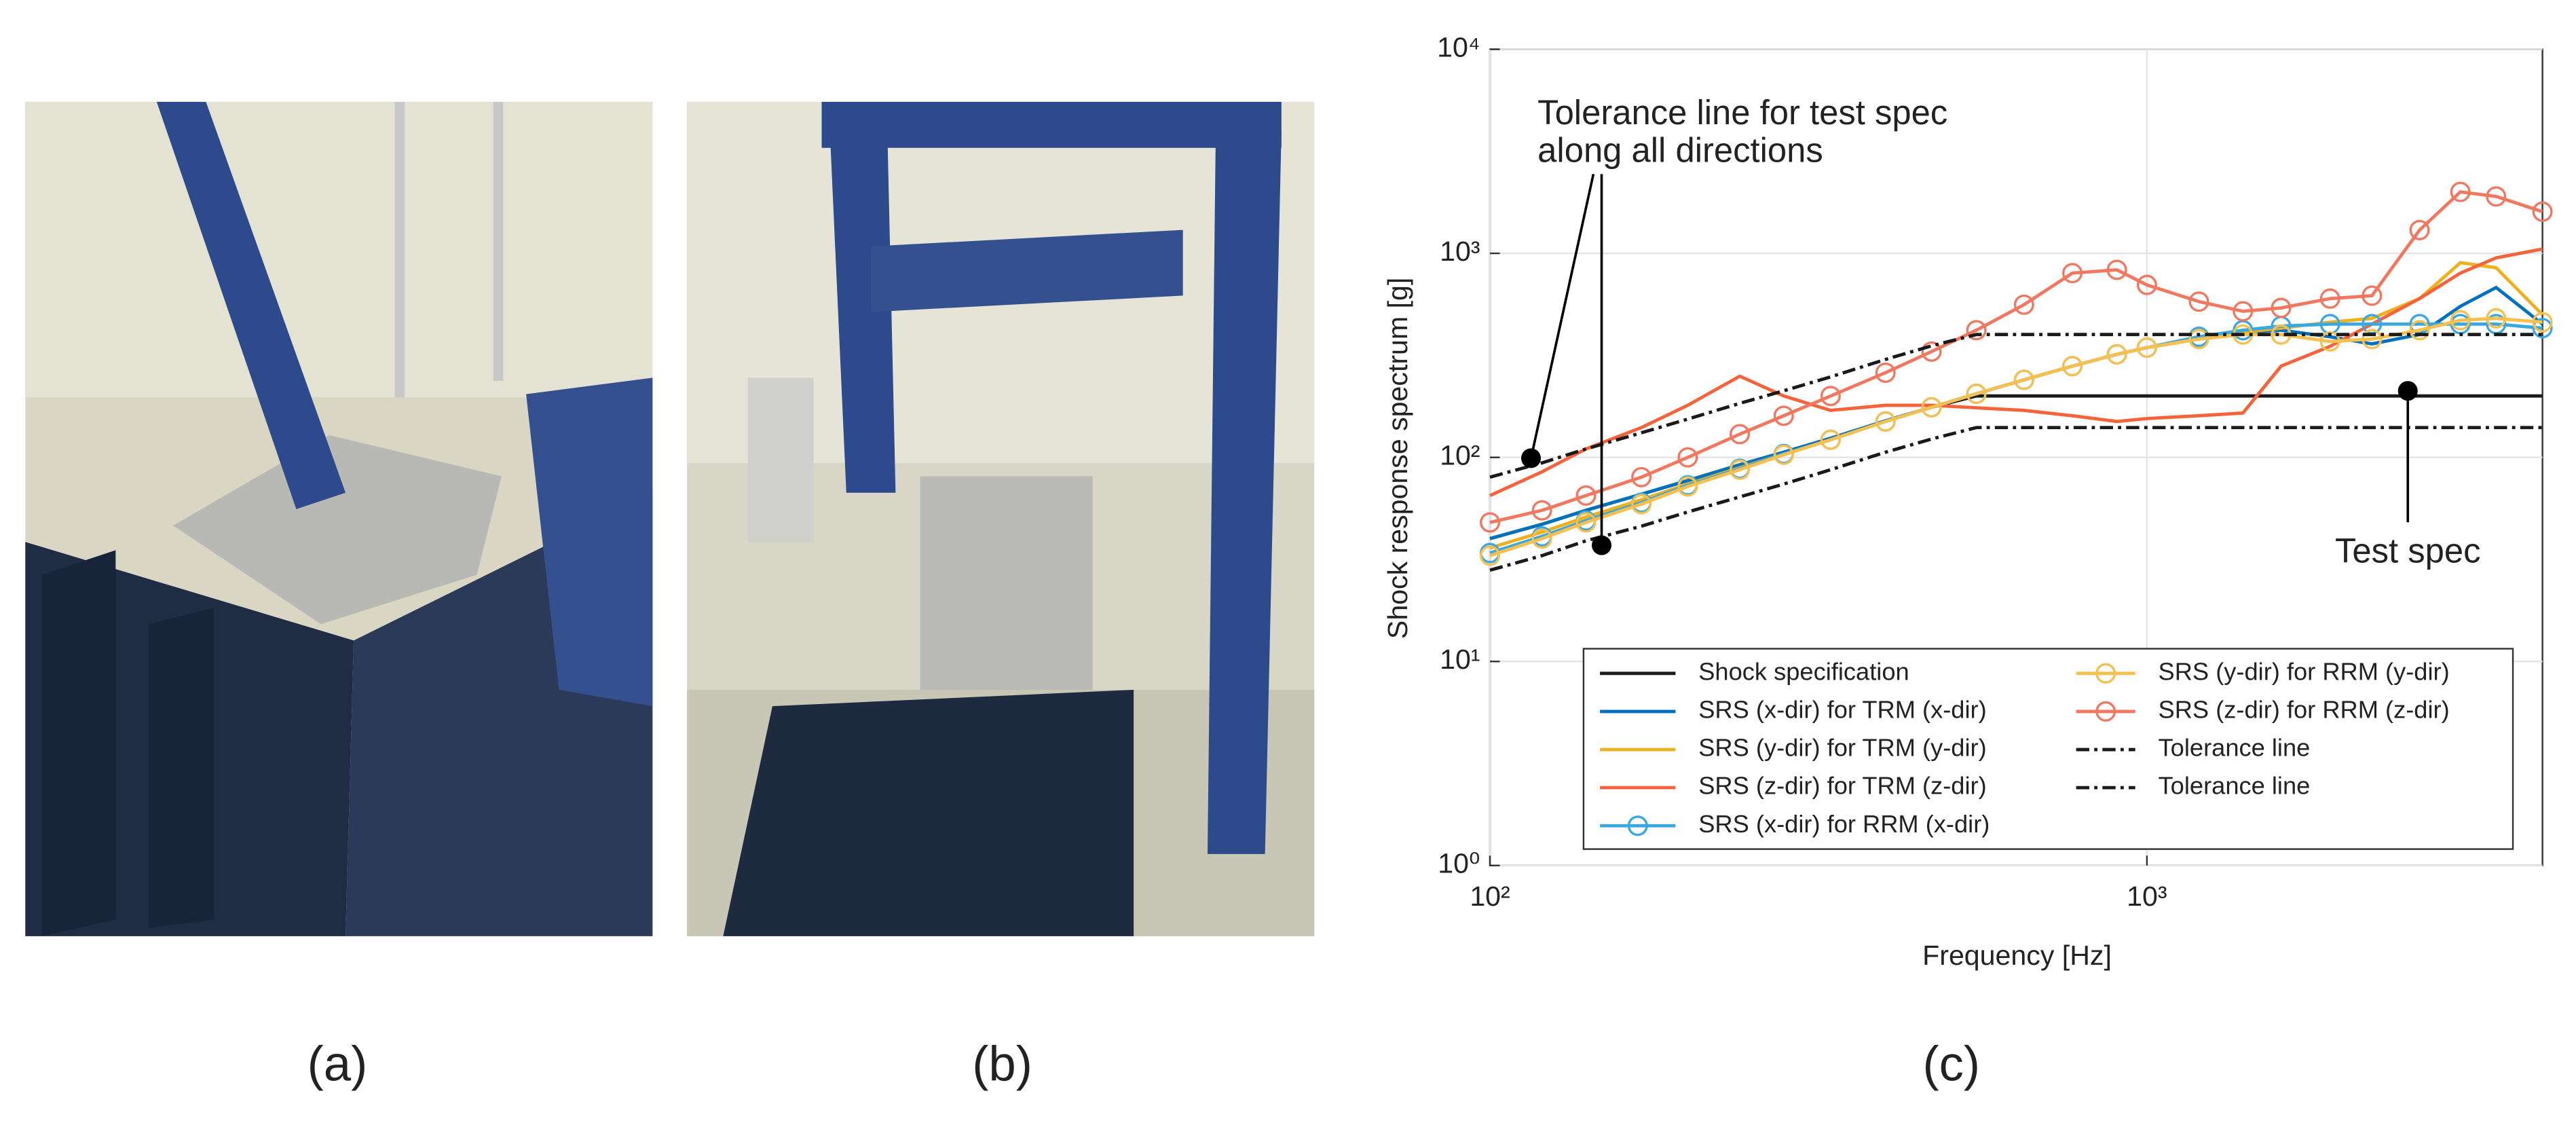  I want to click on legend-label: SRS (x-dir) for TRM (x-dir), so click(1842, 709).